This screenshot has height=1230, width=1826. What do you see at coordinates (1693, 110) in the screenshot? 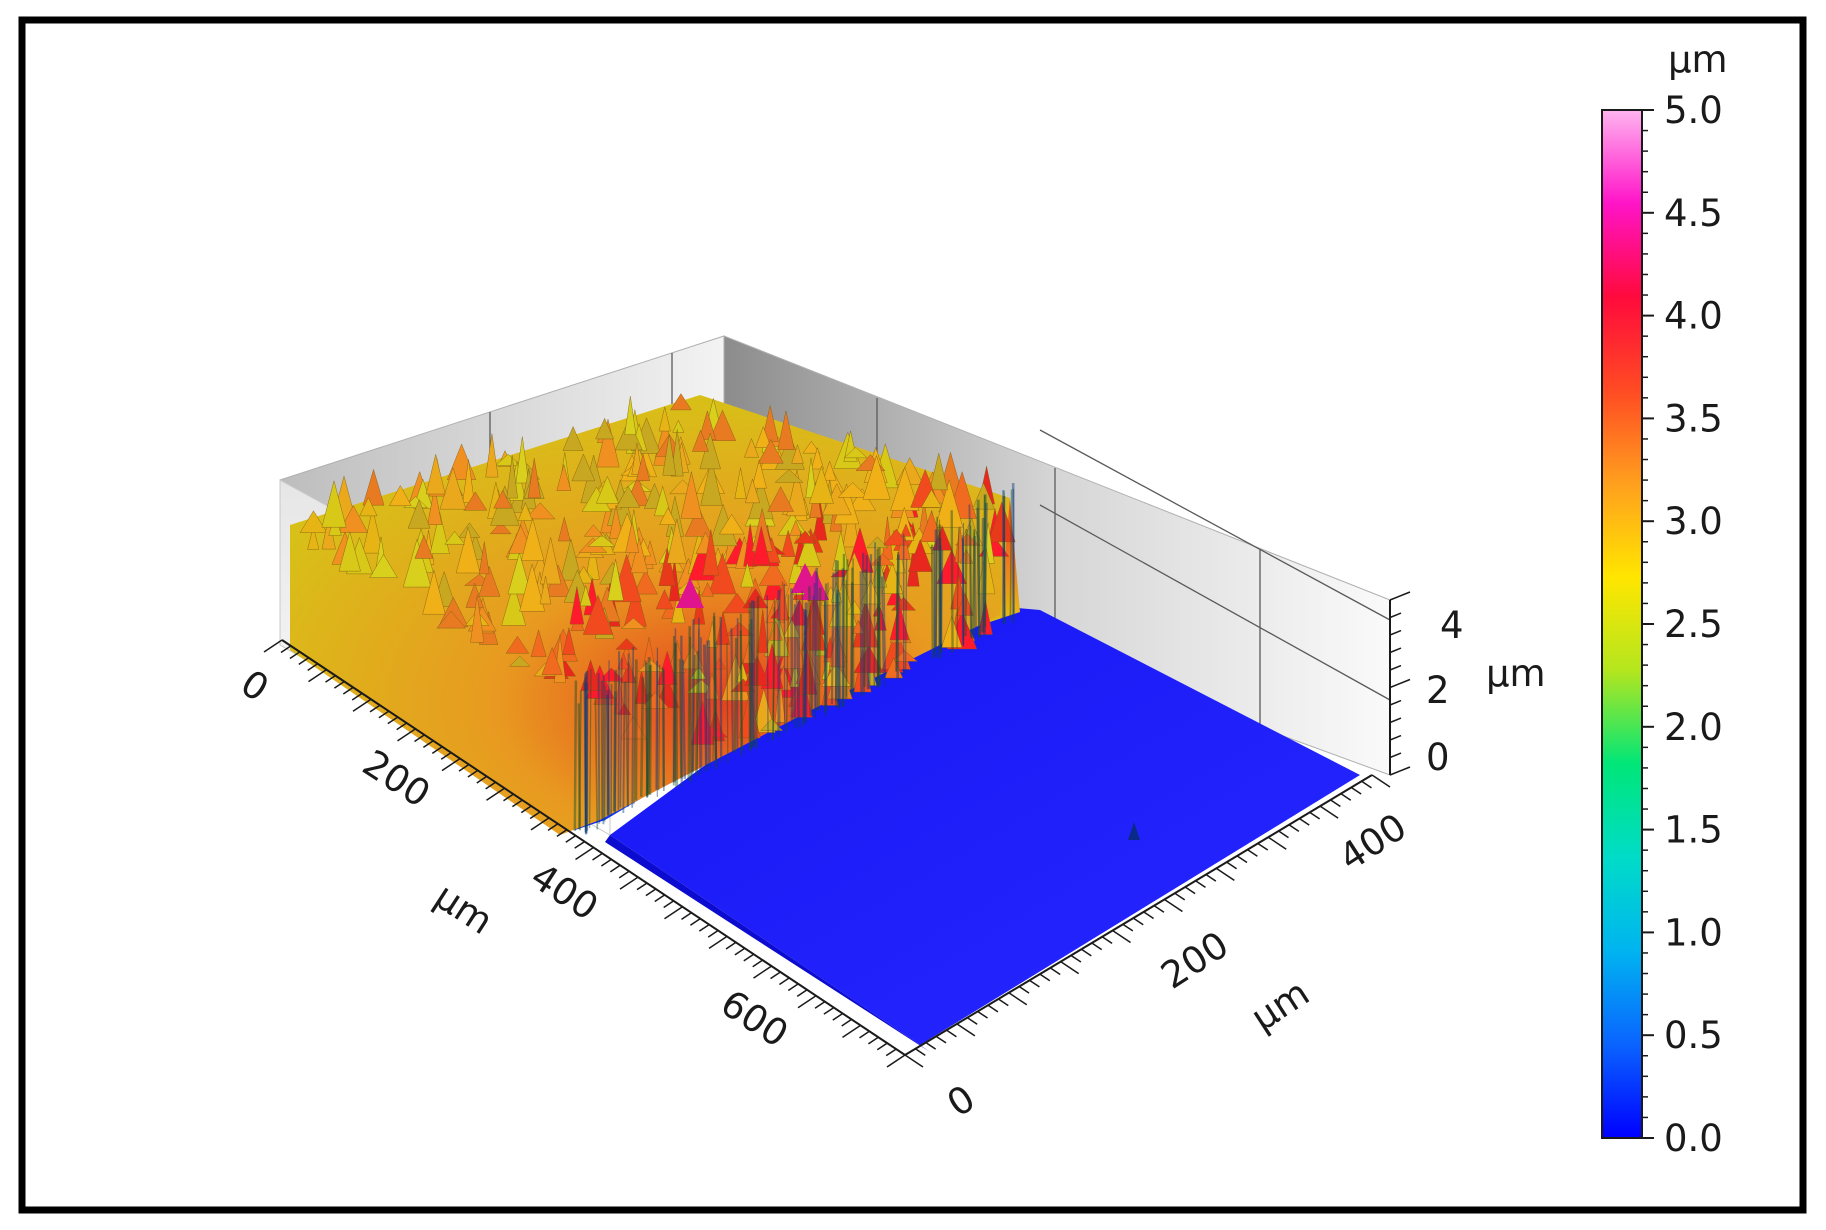
I see `colorbar-tick-label: 5.0` at bounding box center [1693, 110].